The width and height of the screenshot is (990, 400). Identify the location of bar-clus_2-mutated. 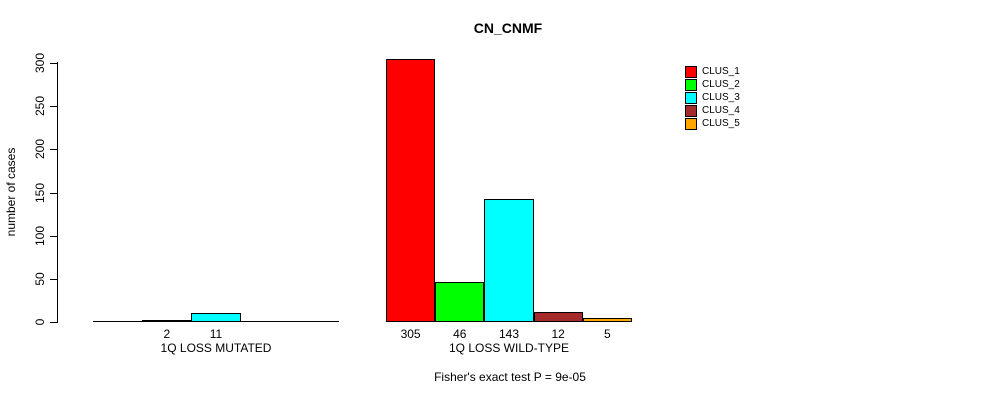
(167, 321).